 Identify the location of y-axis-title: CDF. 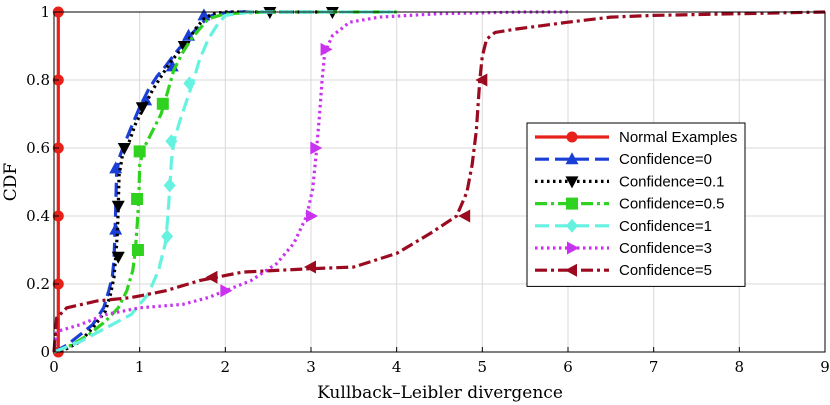
(11, 182).